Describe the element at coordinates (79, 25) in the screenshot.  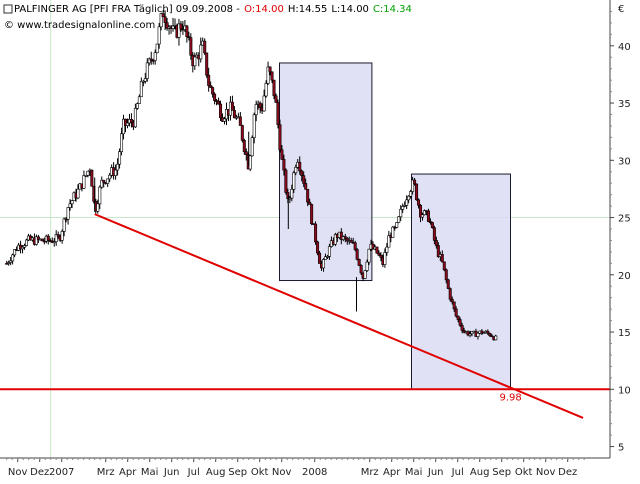
I see `website-credit: © www.tradesignalonline.com` at that location.